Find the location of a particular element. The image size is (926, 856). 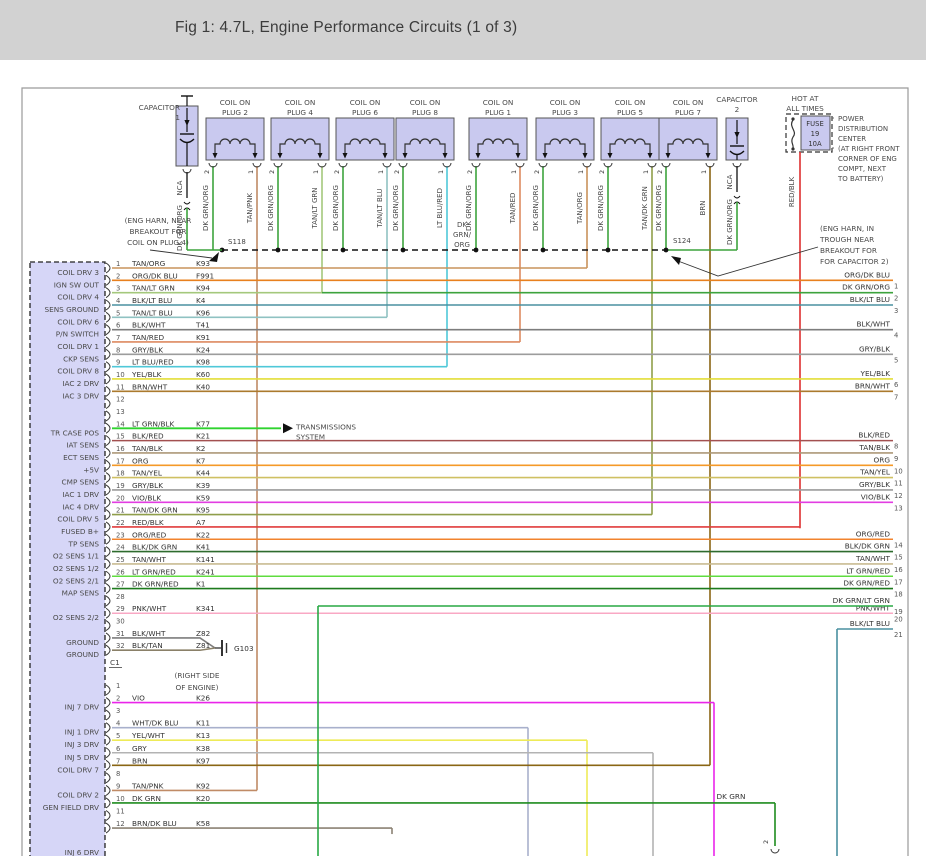

pin-number: 8 is located at coordinates (118, 350).